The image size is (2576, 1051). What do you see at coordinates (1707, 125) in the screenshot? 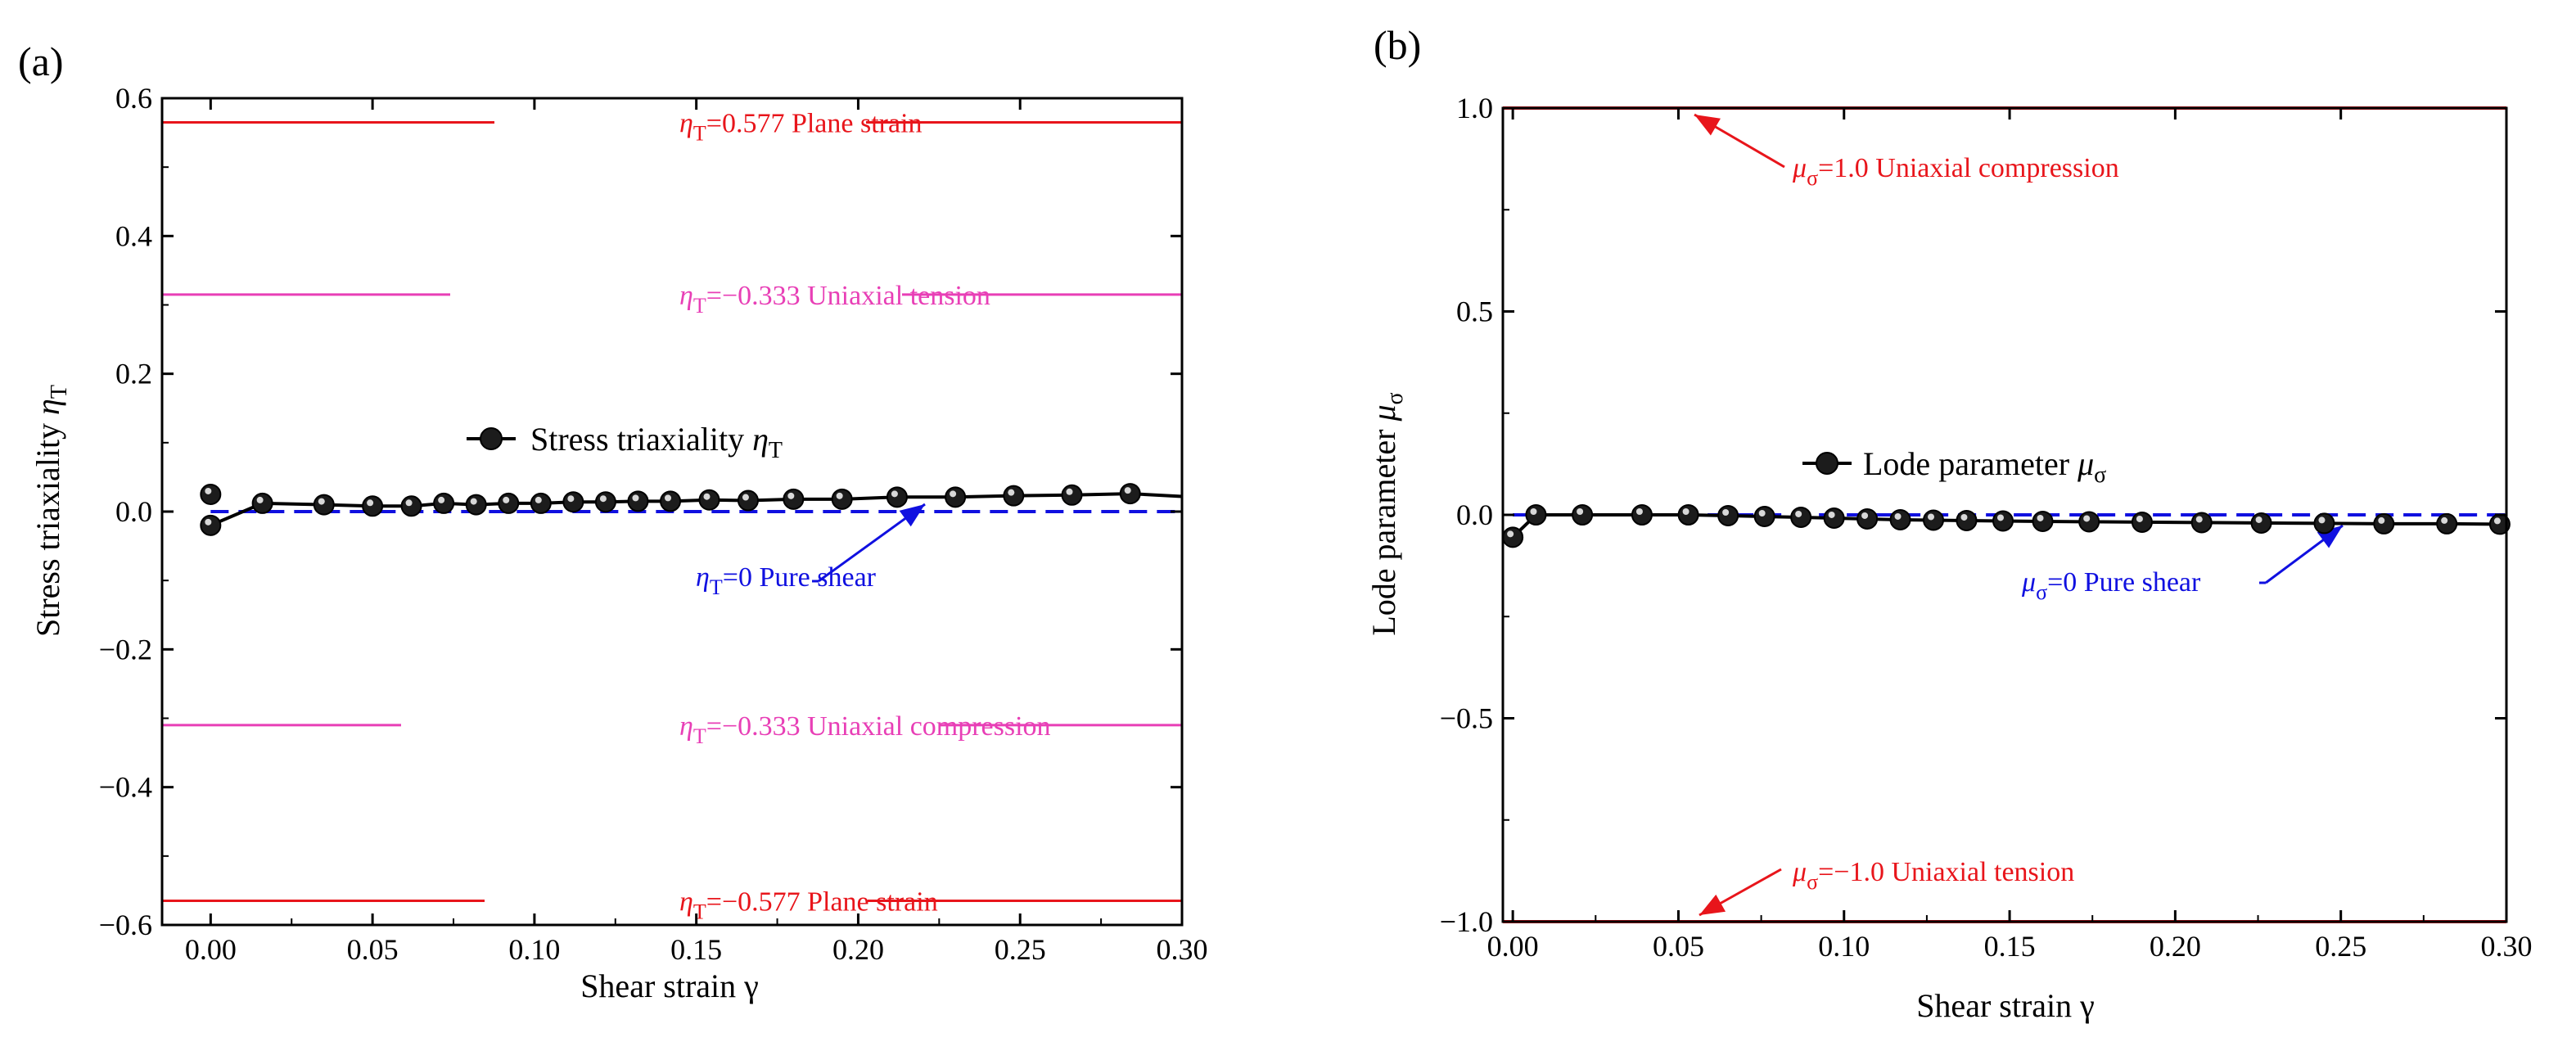
I see `panel-b-ref-line-0-arrow-head` at bounding box center [1707, 125].